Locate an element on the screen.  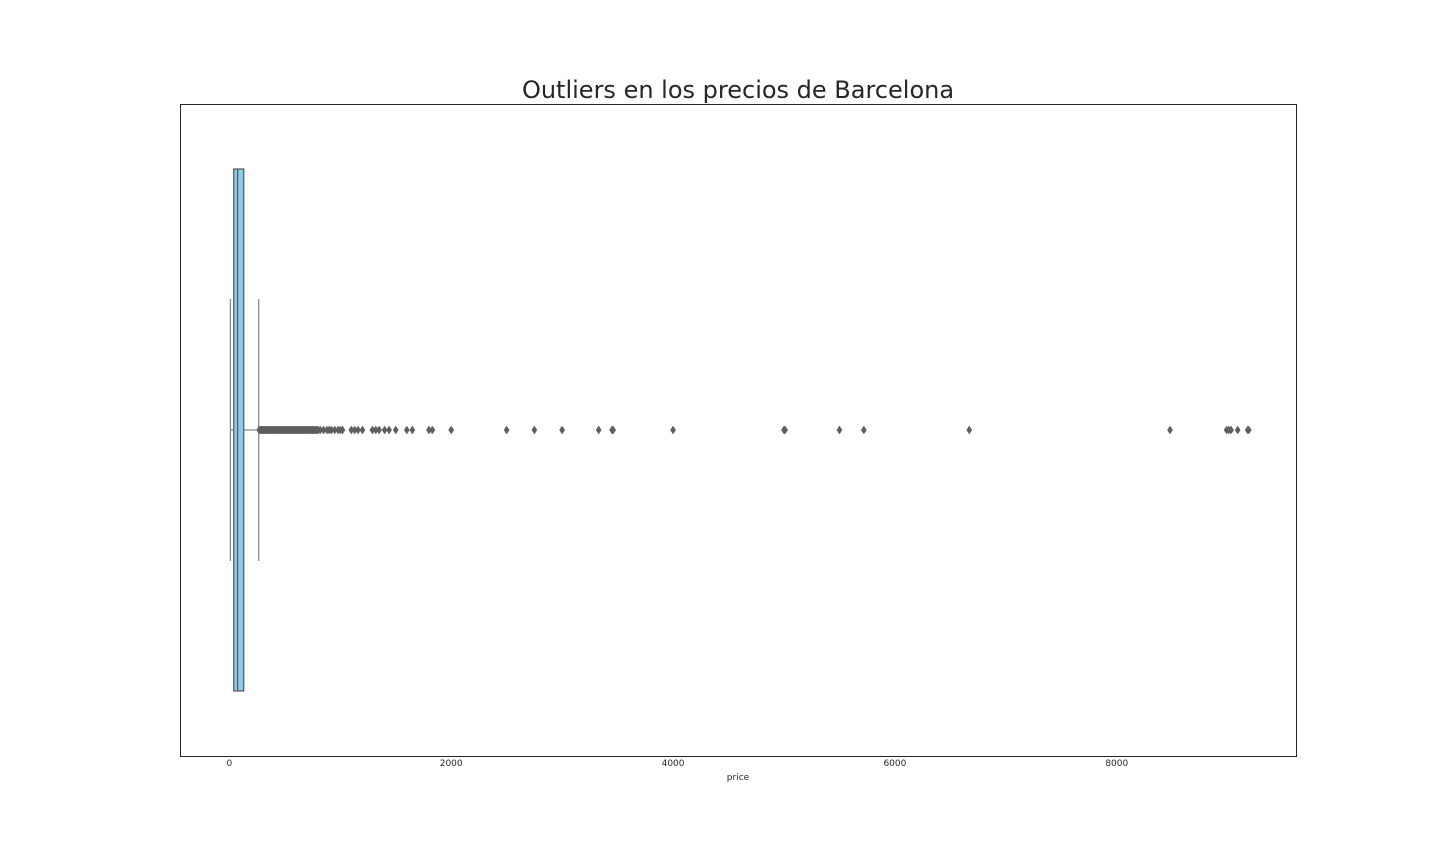
outlier-points is located at coordinates (754, 430).